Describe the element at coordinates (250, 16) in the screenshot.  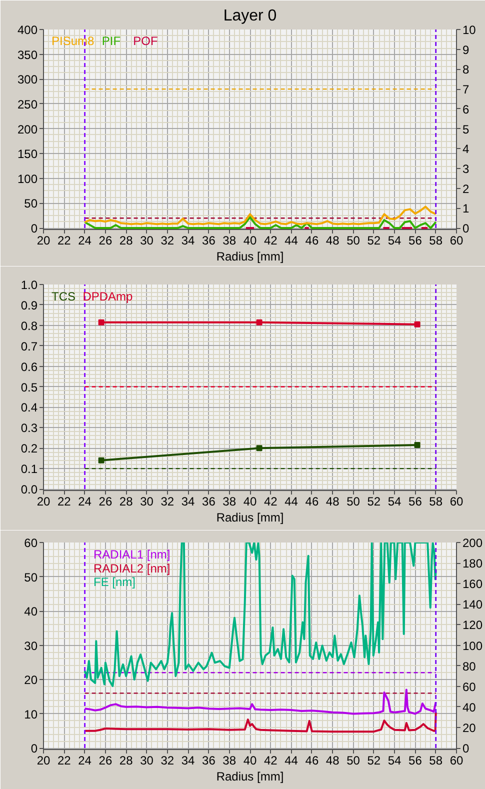
I see `chart-title: Layer 0` at that location.